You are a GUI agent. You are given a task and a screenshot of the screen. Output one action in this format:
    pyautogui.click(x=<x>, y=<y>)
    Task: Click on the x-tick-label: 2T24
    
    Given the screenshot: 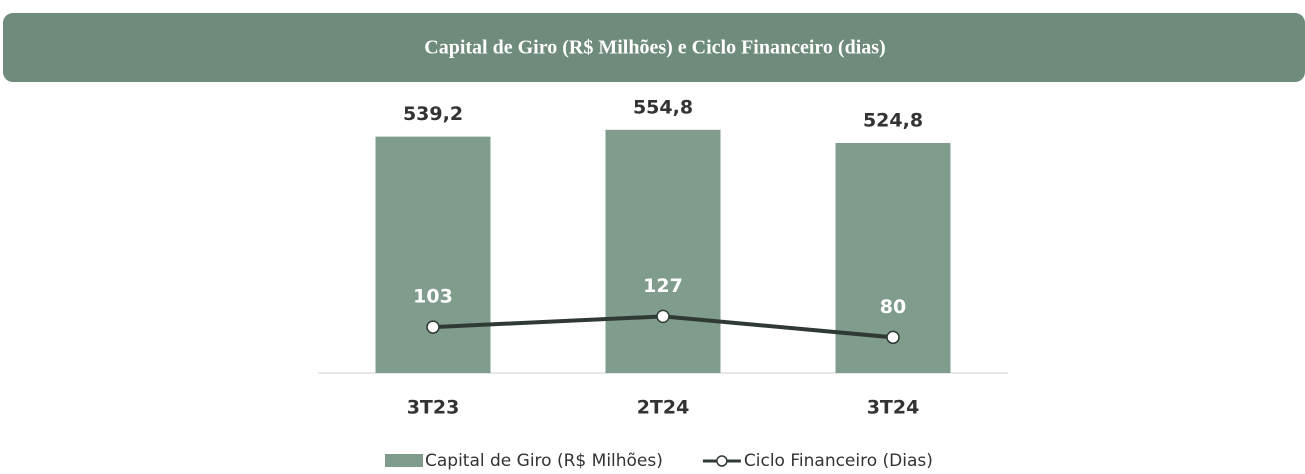 What is the action you would take?
    pyautogui.click(x=663, y=408)
    